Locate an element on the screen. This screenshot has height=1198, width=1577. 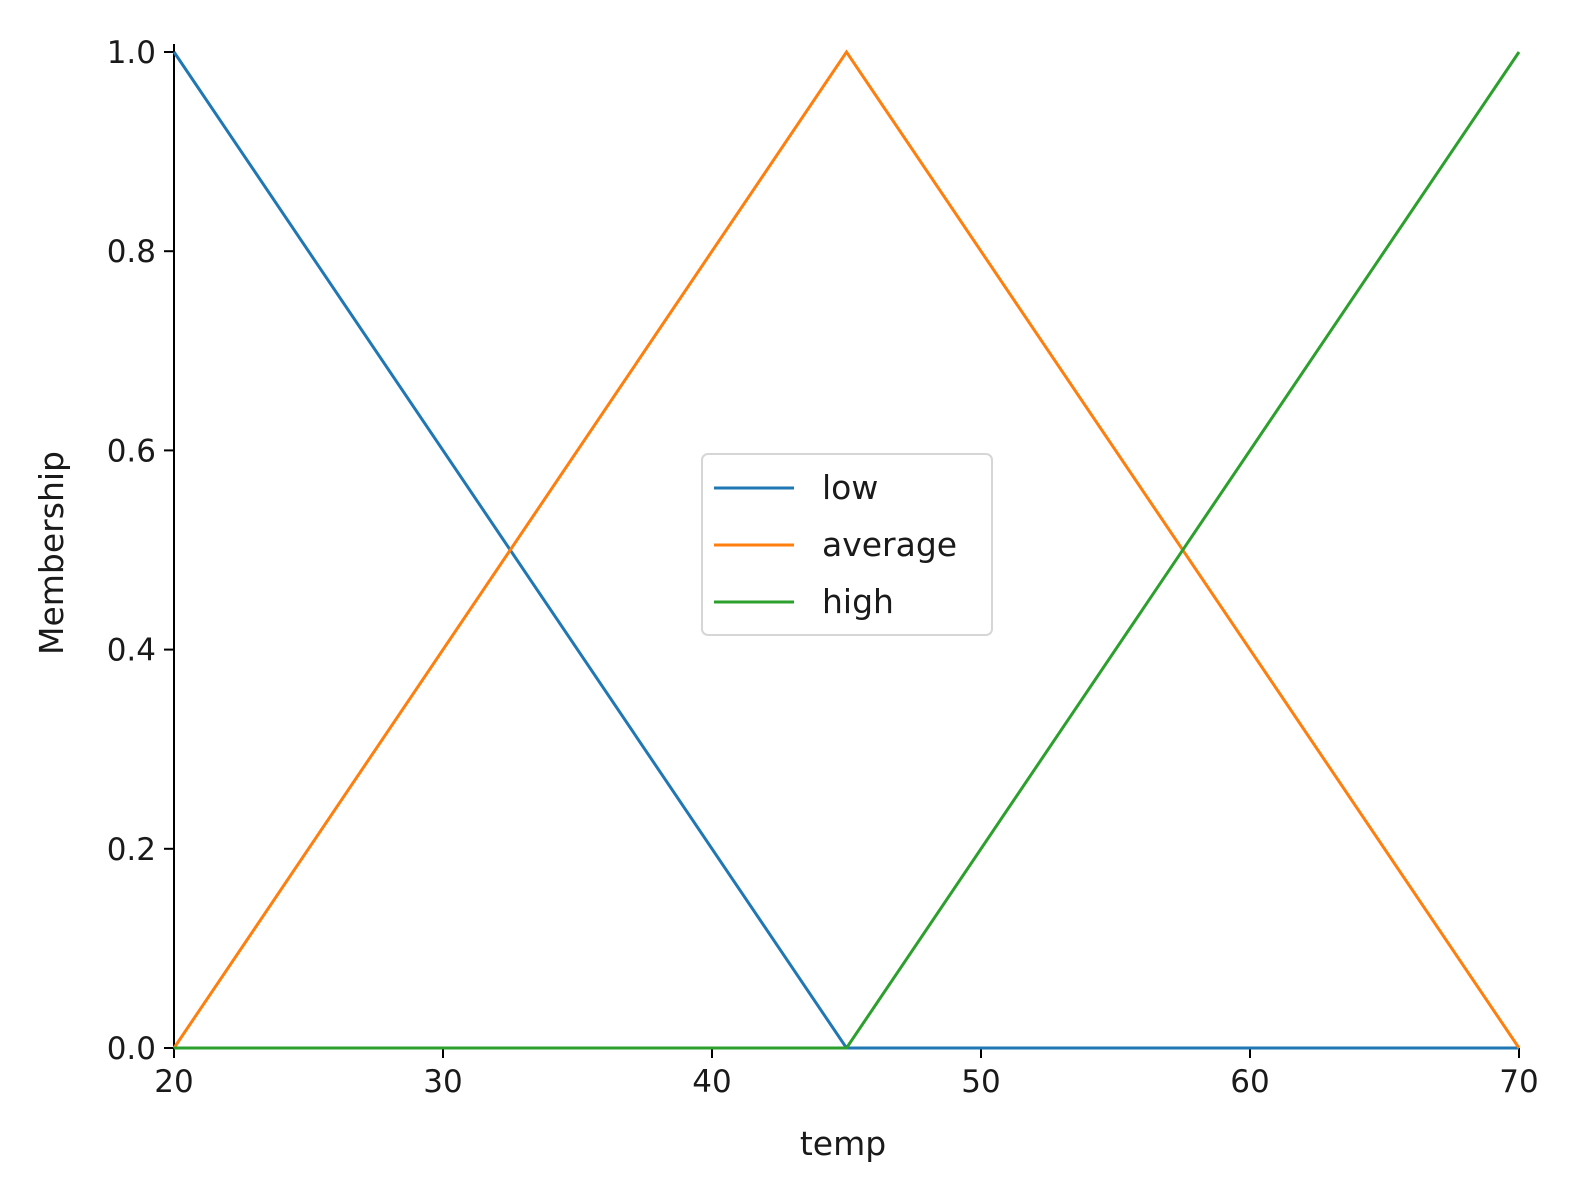
y-tick-label: 0.6 is located at coordinates (131, 451).